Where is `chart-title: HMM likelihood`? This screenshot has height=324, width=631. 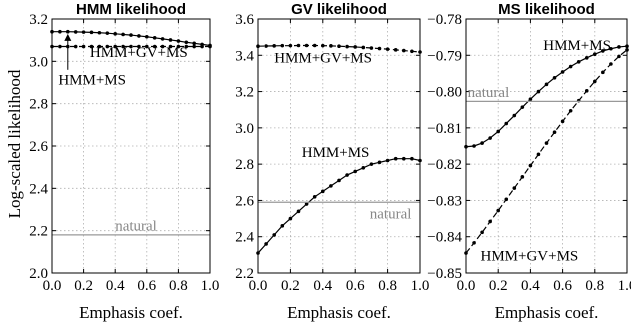
chart-title: HMM likelihood is located at coordinates (131, 9).